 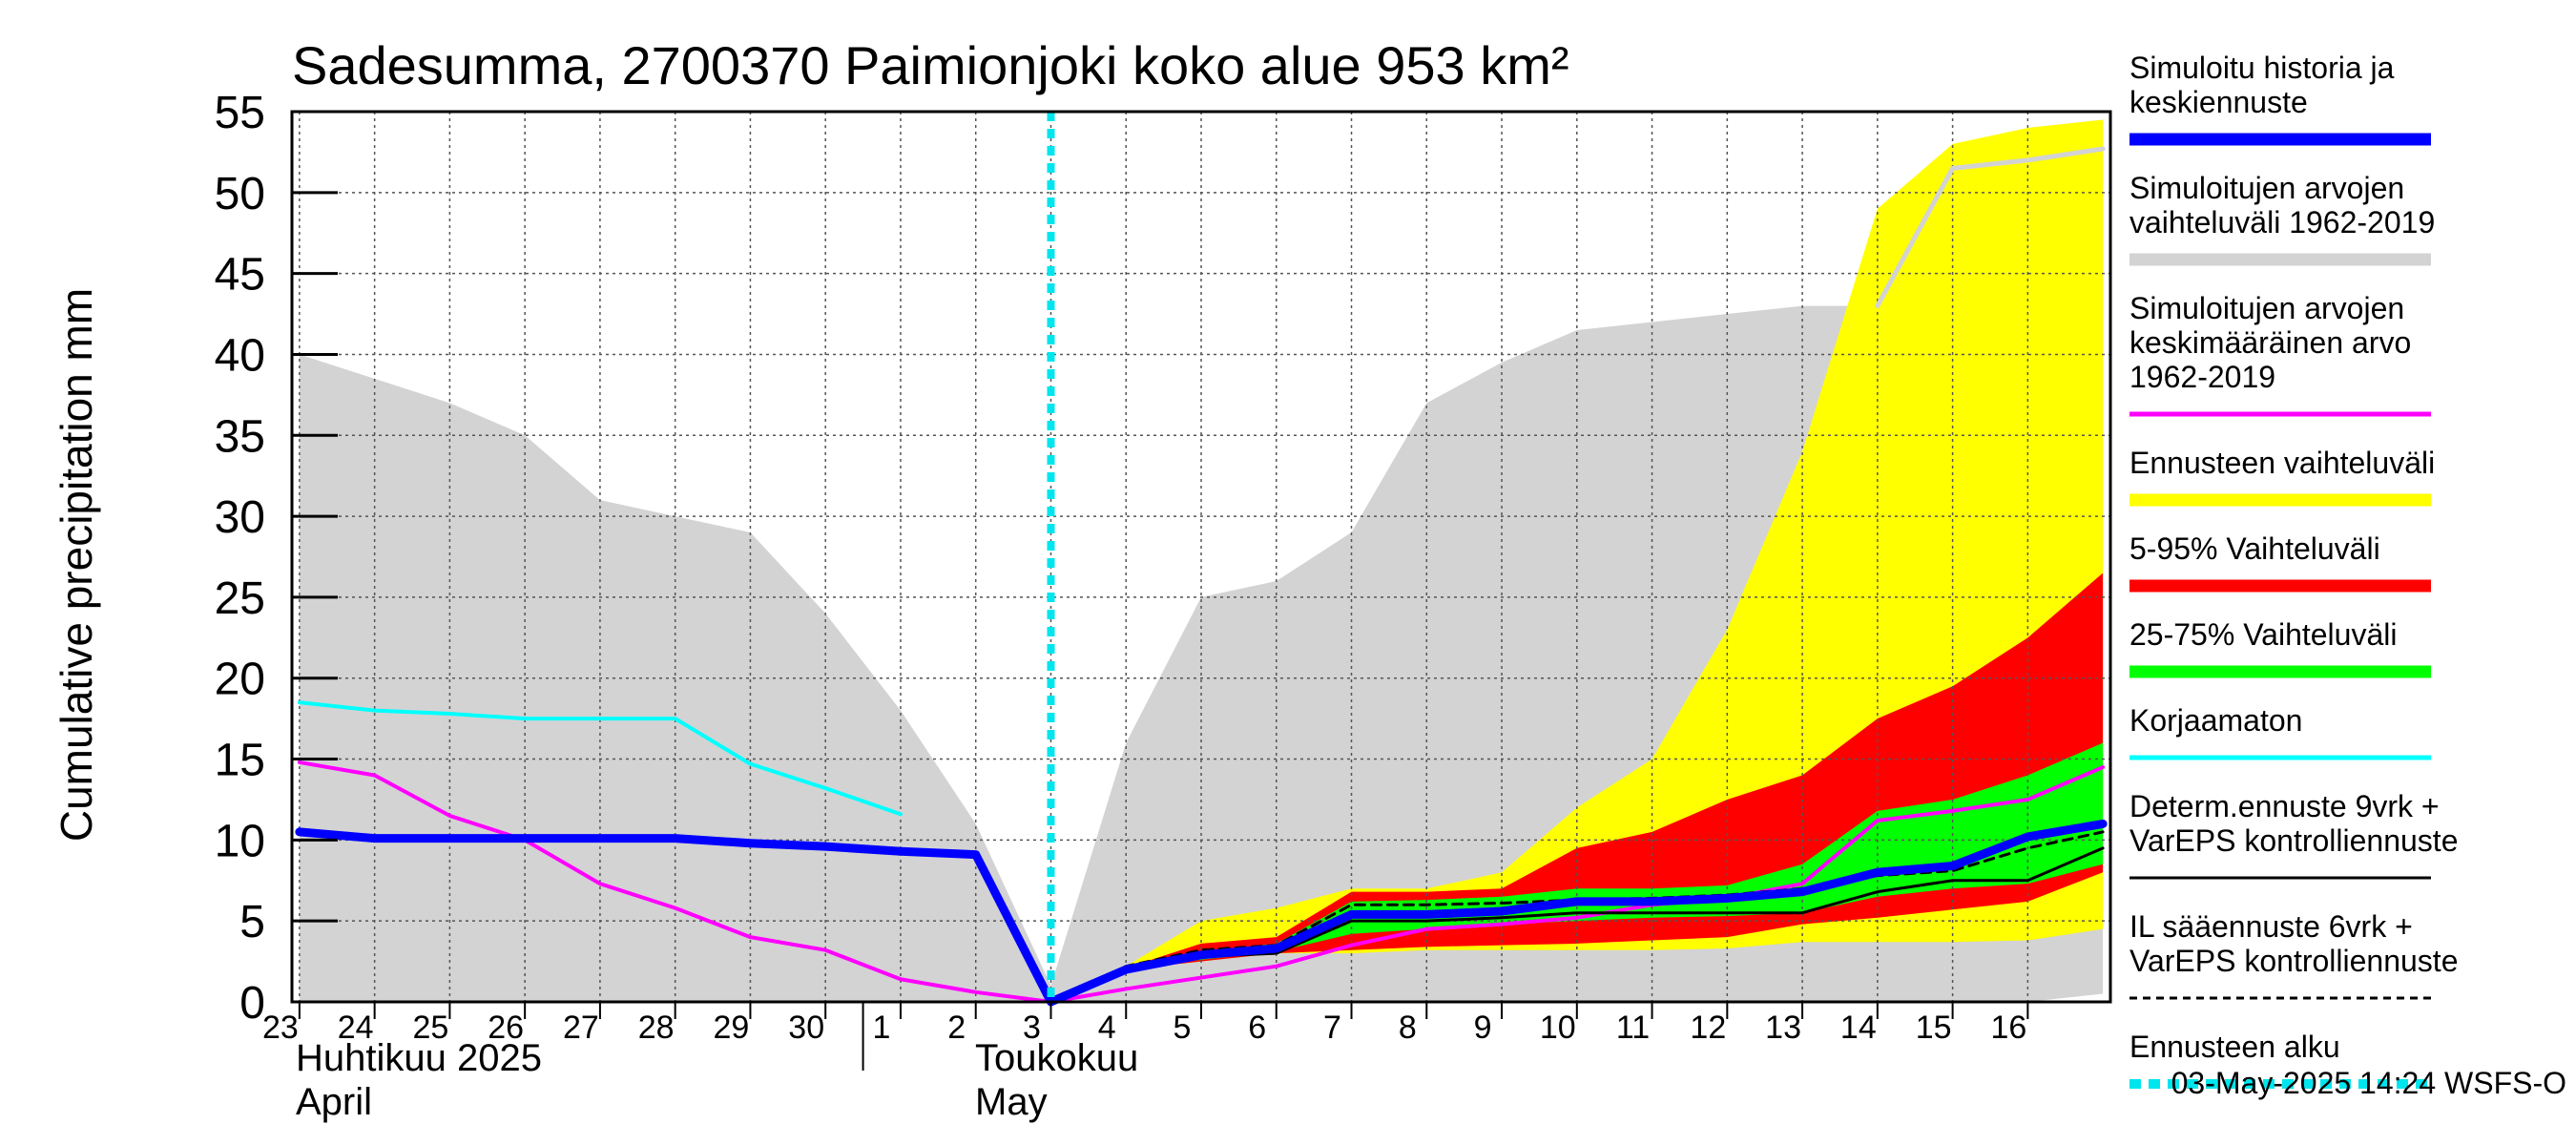 What do you see at coordinates (732, 1028) in the screenshot?
I see `x-tick-label: 29` at bounding box center [732, 1028].